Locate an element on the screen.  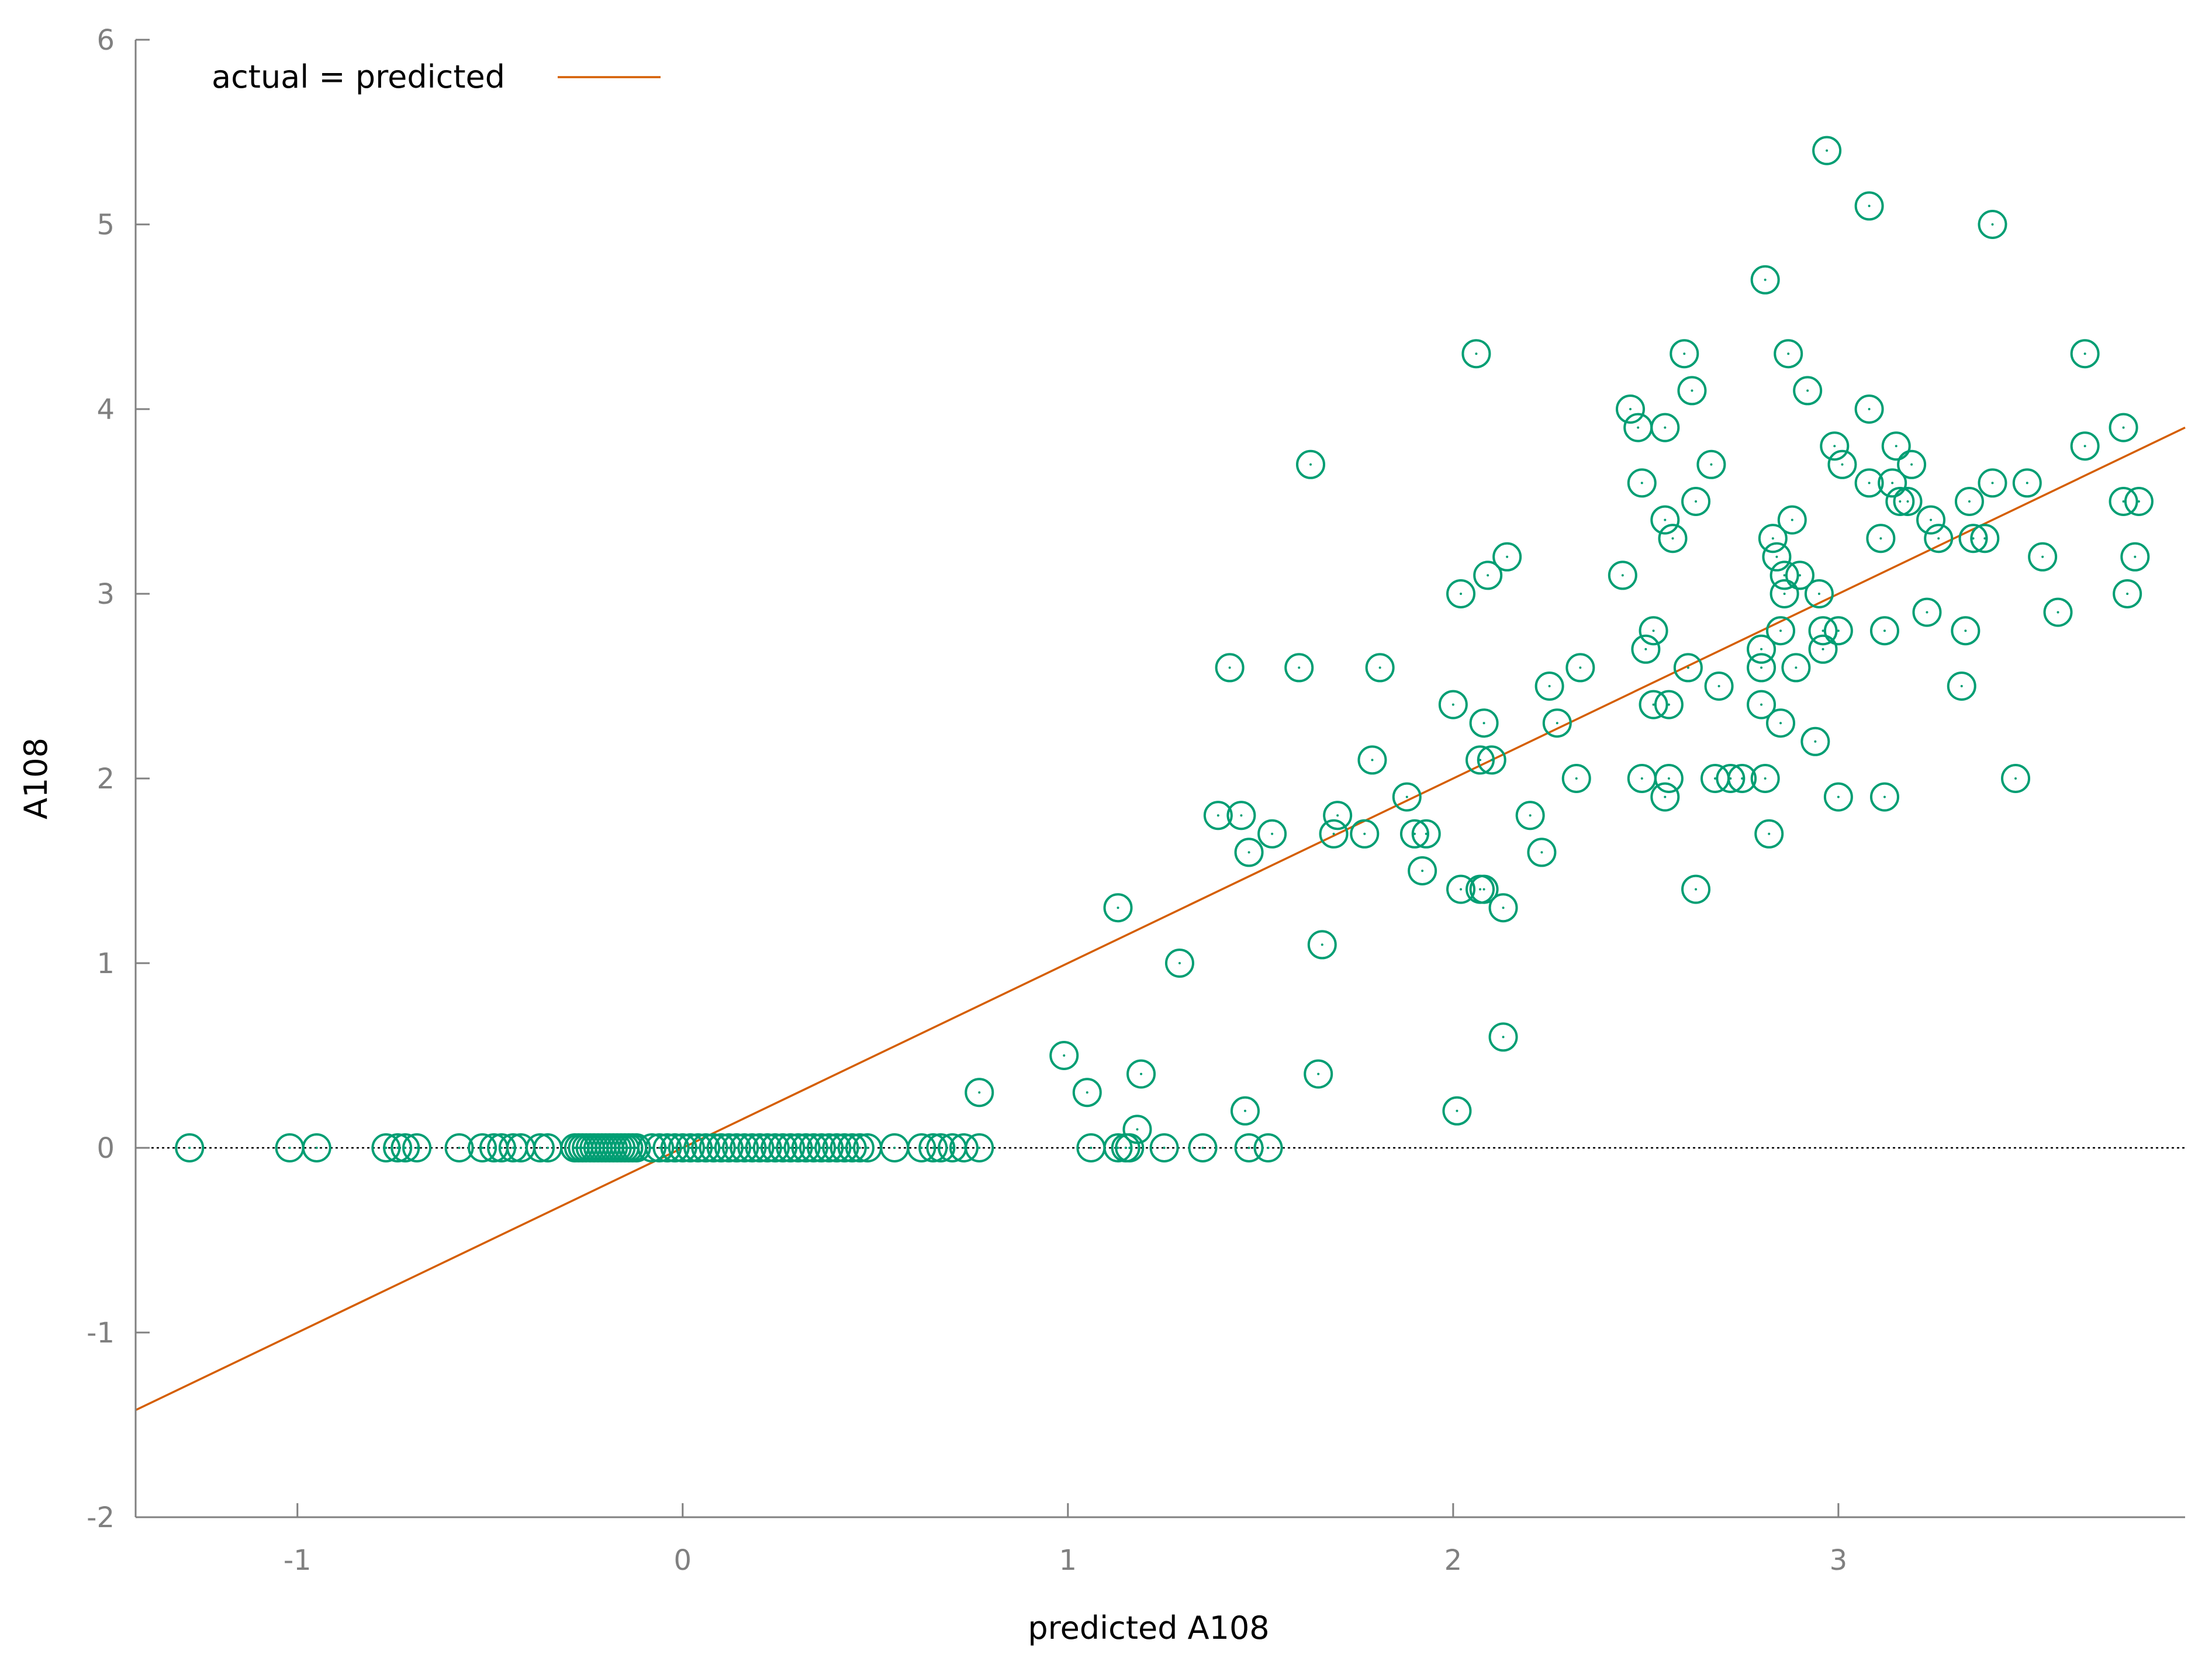
y-tick-label-4: 2 is located at coordinates (105, 779).